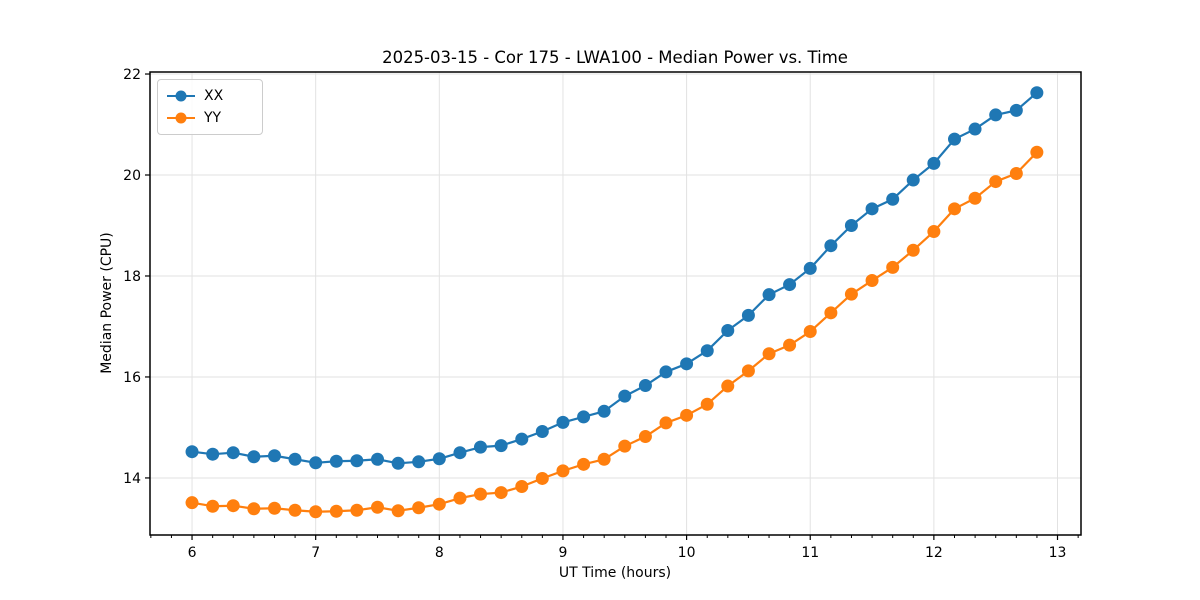 The width and height of the screenshot is (1200, 600). What do you see at coordinates (439, 553) in the screenshot?
I see `x-tick-label: 8` at bounding box center [439, 553].